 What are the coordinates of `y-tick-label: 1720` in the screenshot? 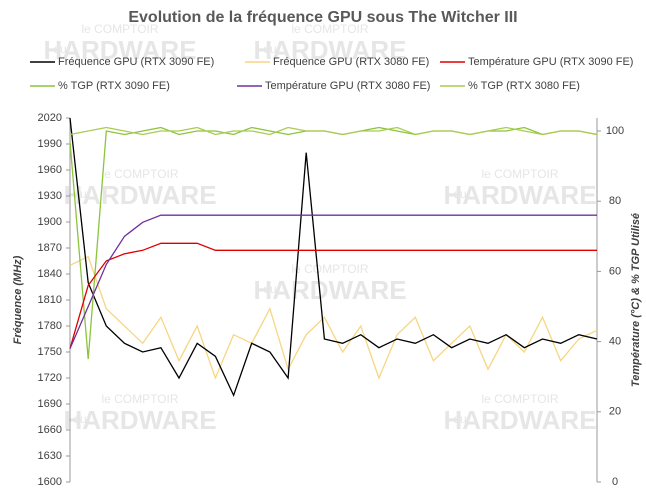 It's located at (50, 378).